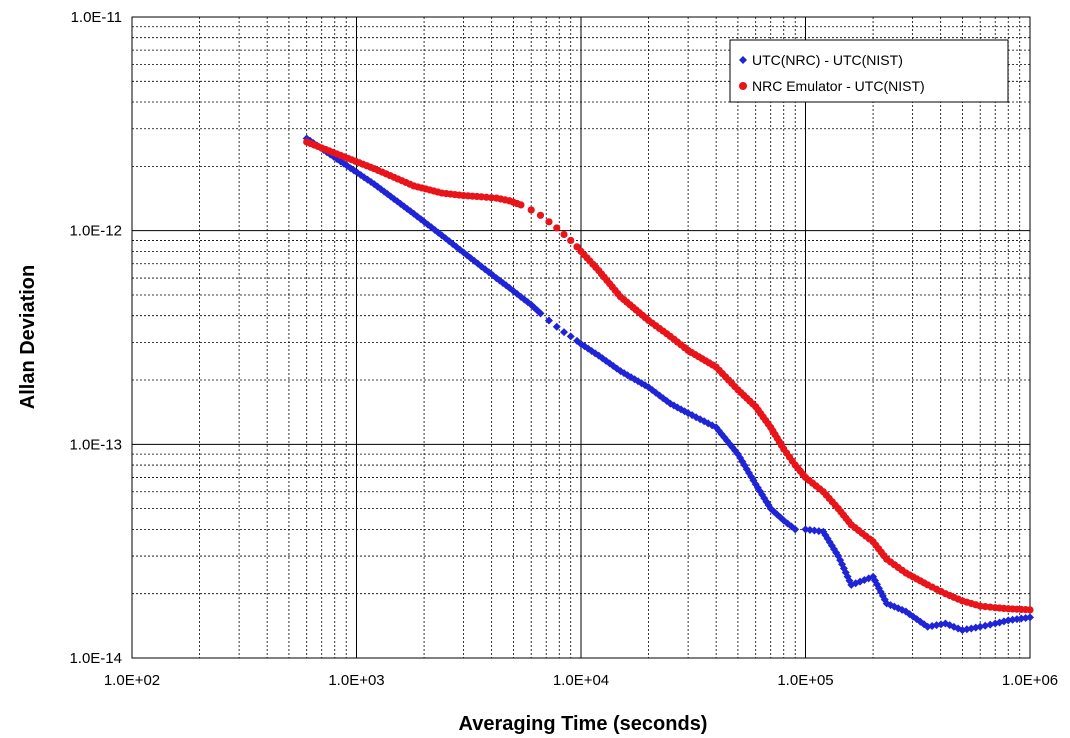  Describe the element at coordinates (827, 60) in the screenshot. I see `legend-label-utc-nrc: UTC(NRC) - UTC(NIST)` at that location.